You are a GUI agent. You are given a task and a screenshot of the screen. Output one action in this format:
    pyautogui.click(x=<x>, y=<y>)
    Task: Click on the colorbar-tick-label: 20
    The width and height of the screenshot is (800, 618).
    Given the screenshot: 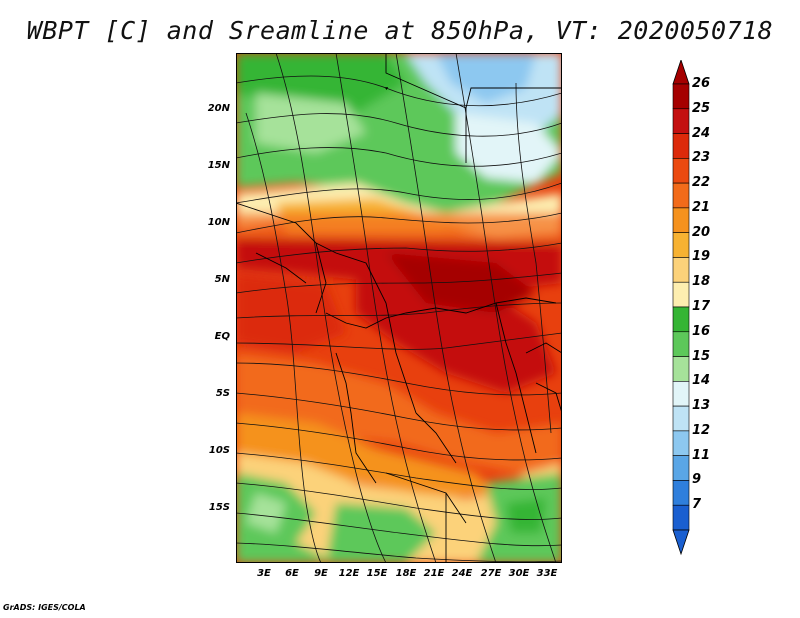 What is the action you would take?
    pyautogui.click(x=701, y=232)
    